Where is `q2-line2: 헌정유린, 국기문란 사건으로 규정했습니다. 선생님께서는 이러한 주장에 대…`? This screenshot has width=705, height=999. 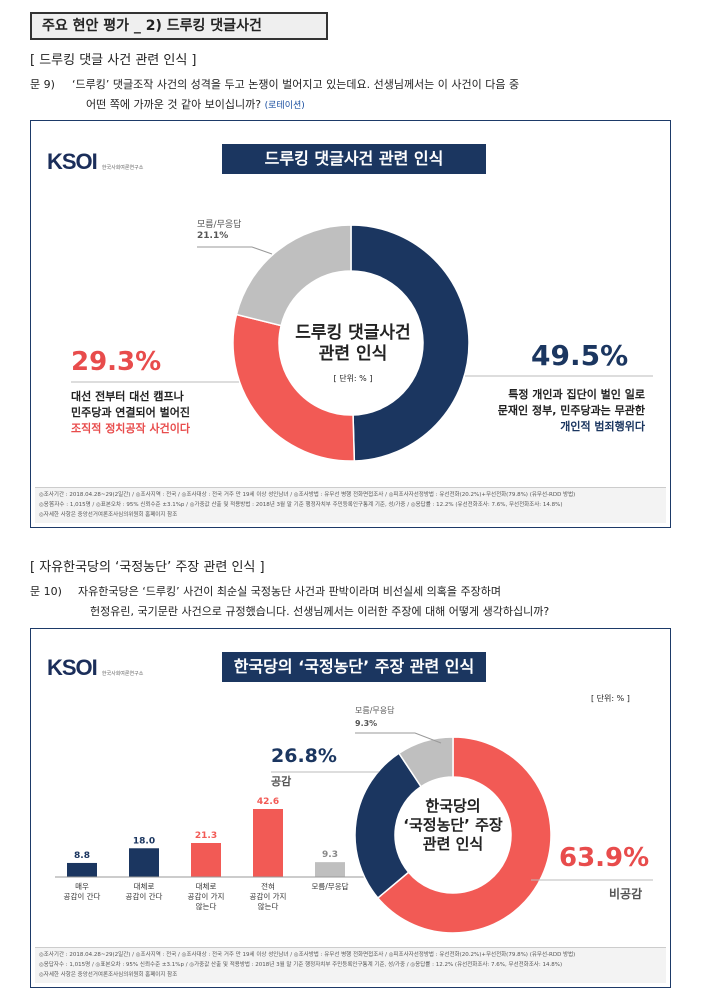 q2-line2: 헌정유린, 국기문란 사건으로 규정했습니다. 선생님께서는 이러한 주장에 대… is located at coordinates (320, 611).